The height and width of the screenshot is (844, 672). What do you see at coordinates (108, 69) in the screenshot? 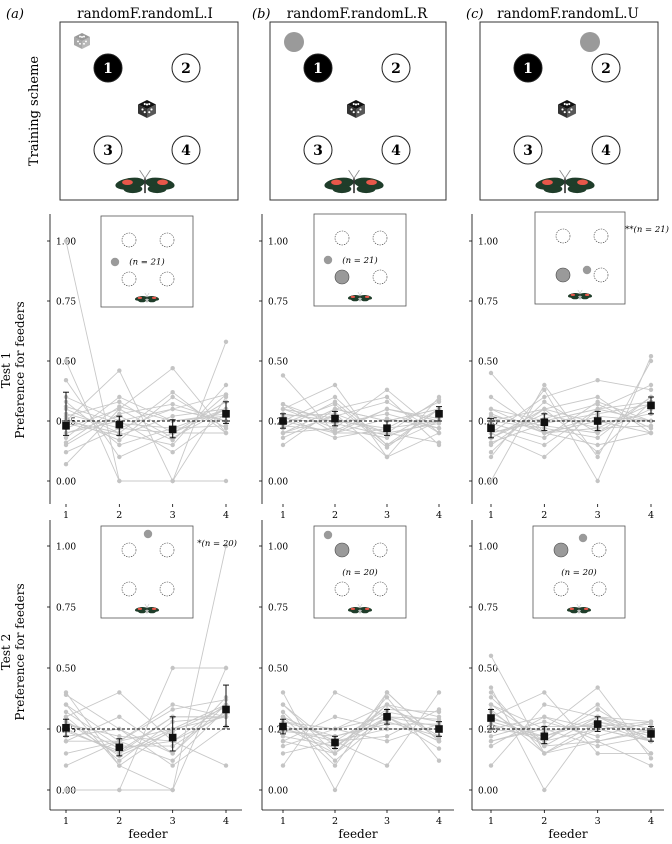
I see `feeder-label: 1` at bounding box center [108, 69].